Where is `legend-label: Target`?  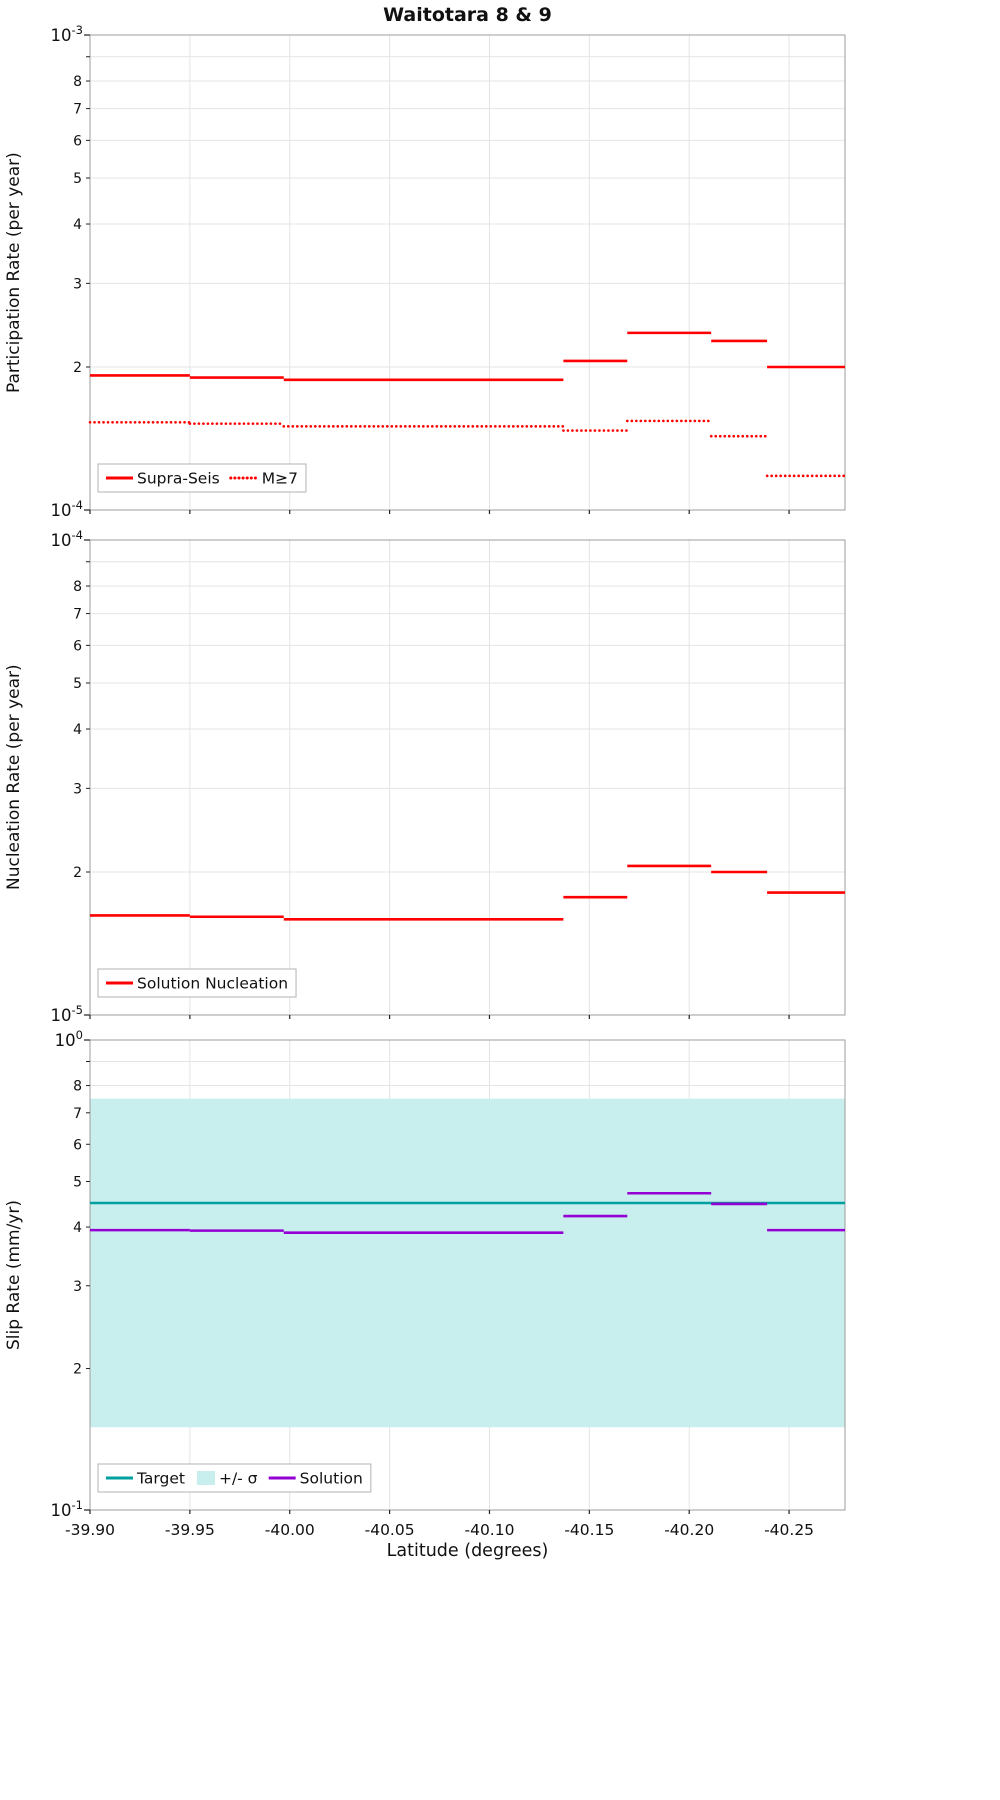
legend-label: Target is located at coordinates (160, 1479).